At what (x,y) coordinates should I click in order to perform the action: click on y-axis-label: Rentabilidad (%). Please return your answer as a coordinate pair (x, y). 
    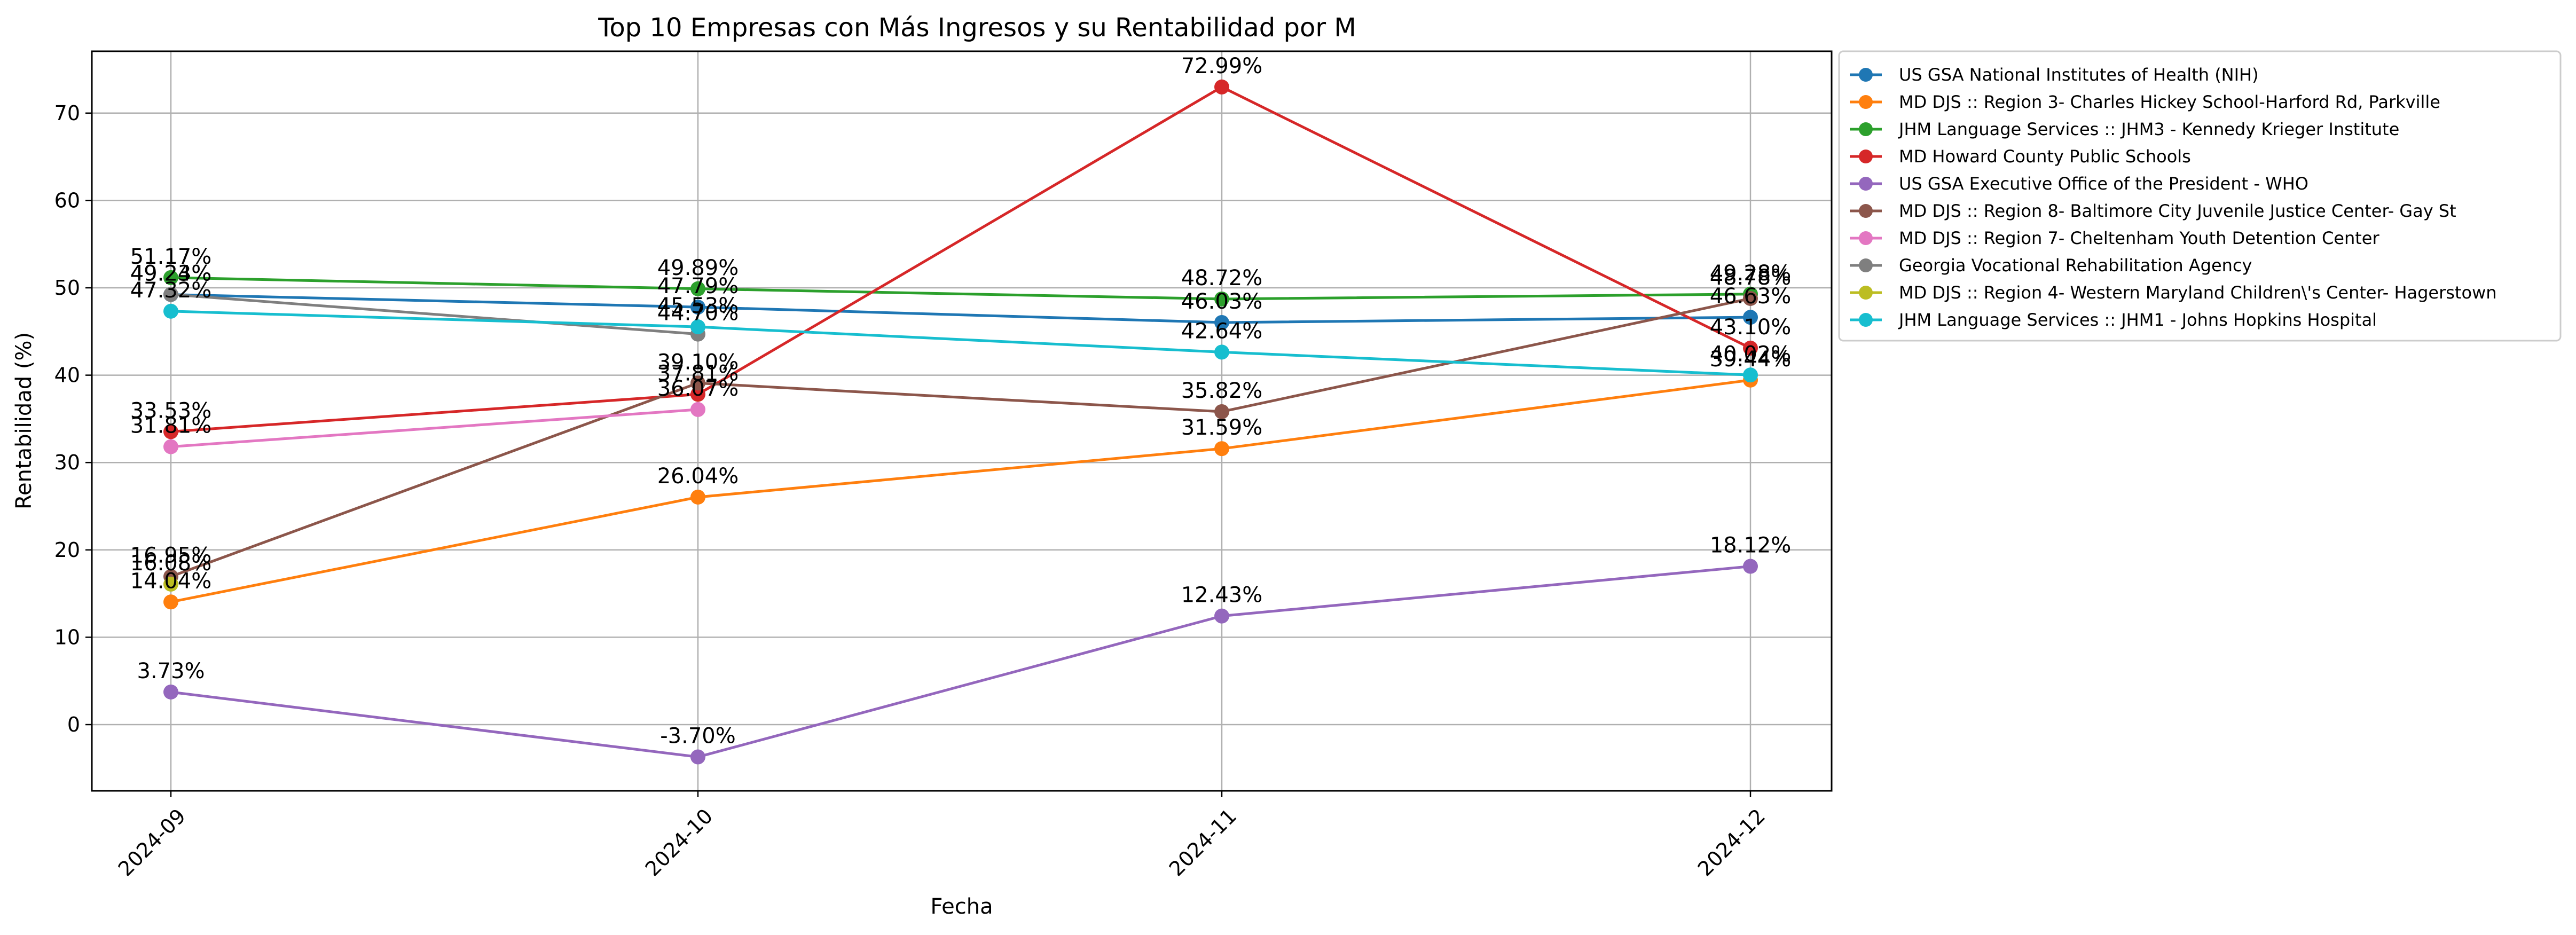
    Looking at the image, I should click on (24, 420).